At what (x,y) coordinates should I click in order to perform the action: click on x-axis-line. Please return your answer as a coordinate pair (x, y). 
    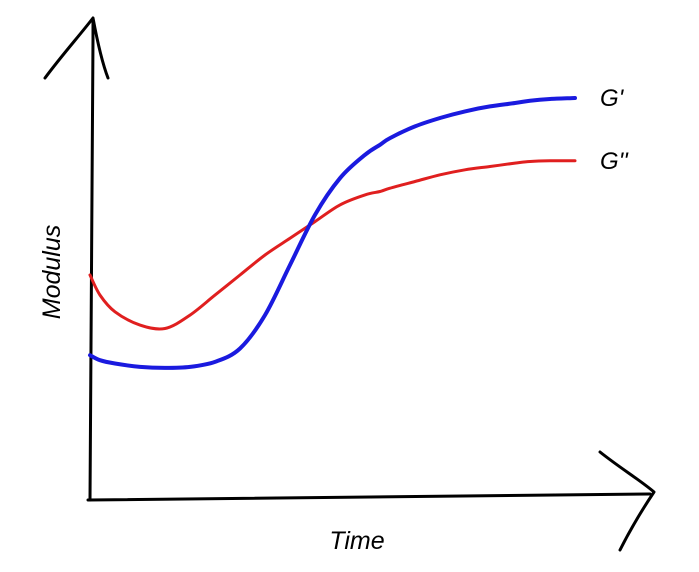
    Looking at the image, I should click on (369, 497).